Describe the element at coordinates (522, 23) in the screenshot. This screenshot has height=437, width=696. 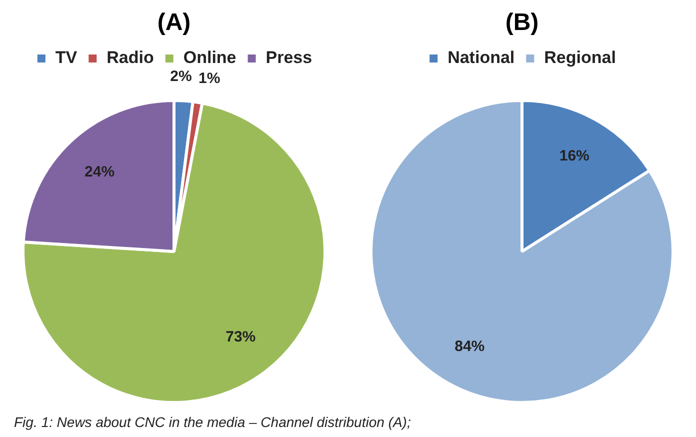
I see `chart-title: (B)` at that location.